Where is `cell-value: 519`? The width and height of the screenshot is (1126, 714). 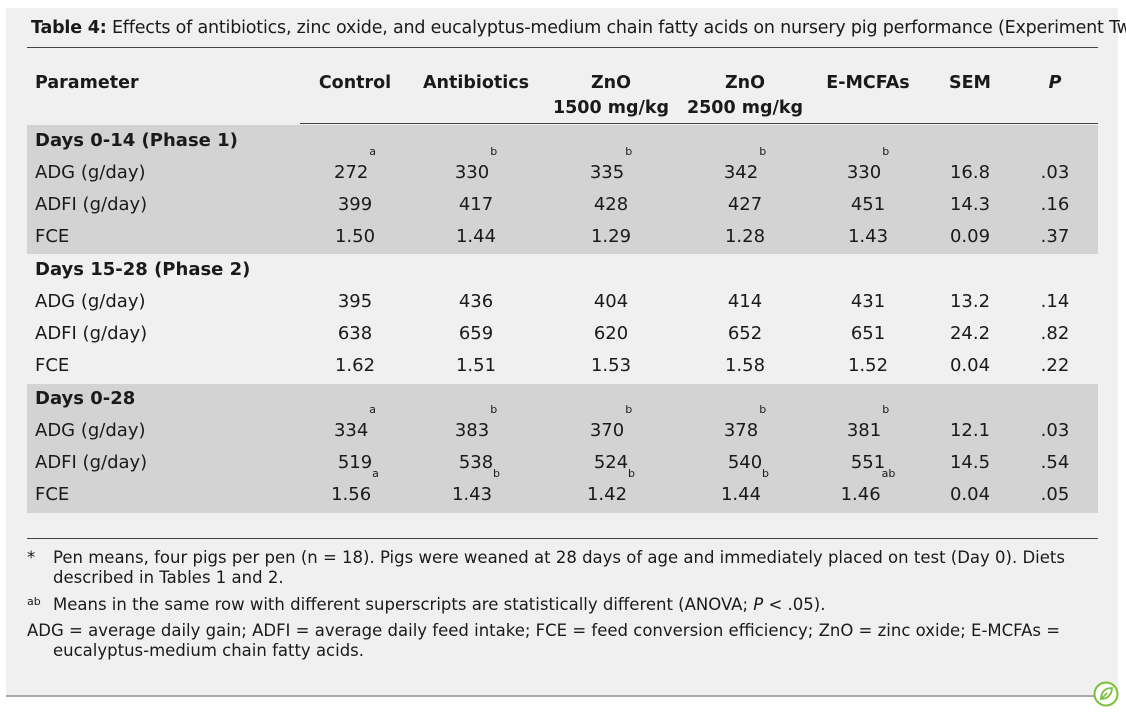
cell-value: 519 is located at coordinates (355, 462).